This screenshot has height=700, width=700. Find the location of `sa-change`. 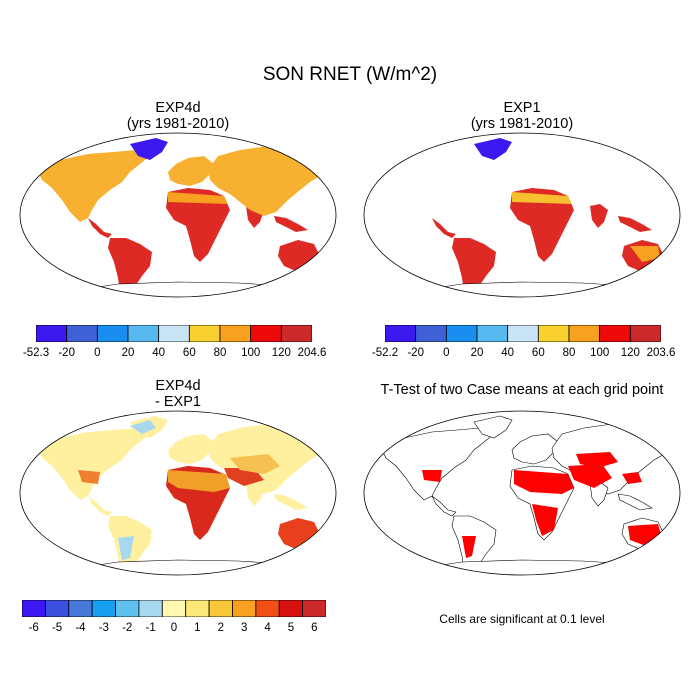

sa-change is located at coordinates (126, 548).